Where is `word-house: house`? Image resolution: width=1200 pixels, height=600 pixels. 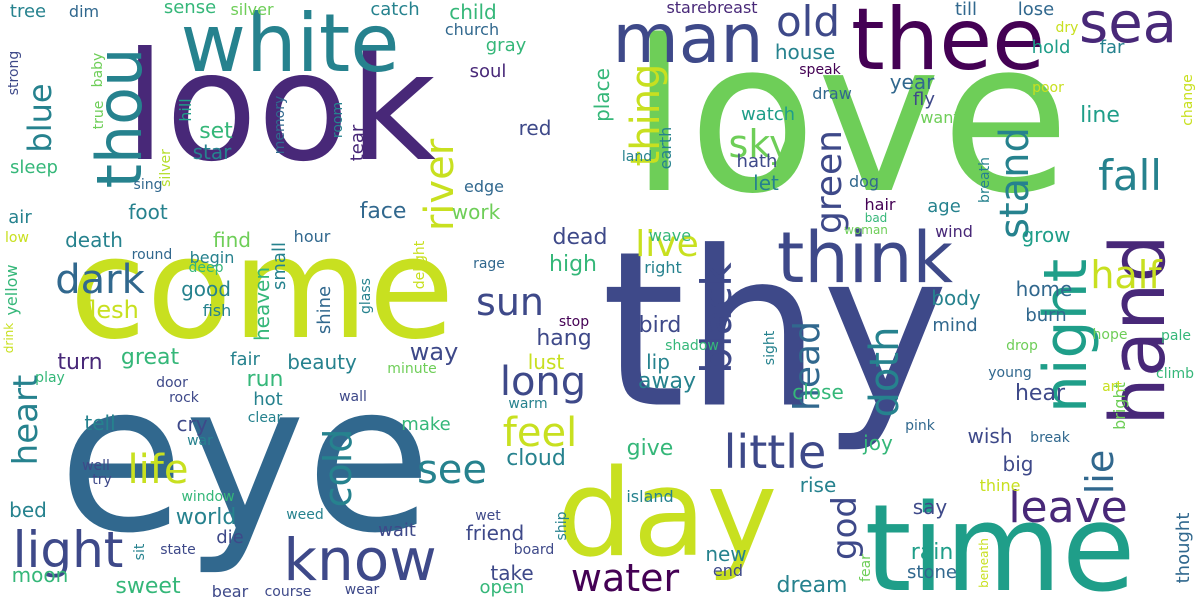
word-house: house is located at coordinates (805, 52).